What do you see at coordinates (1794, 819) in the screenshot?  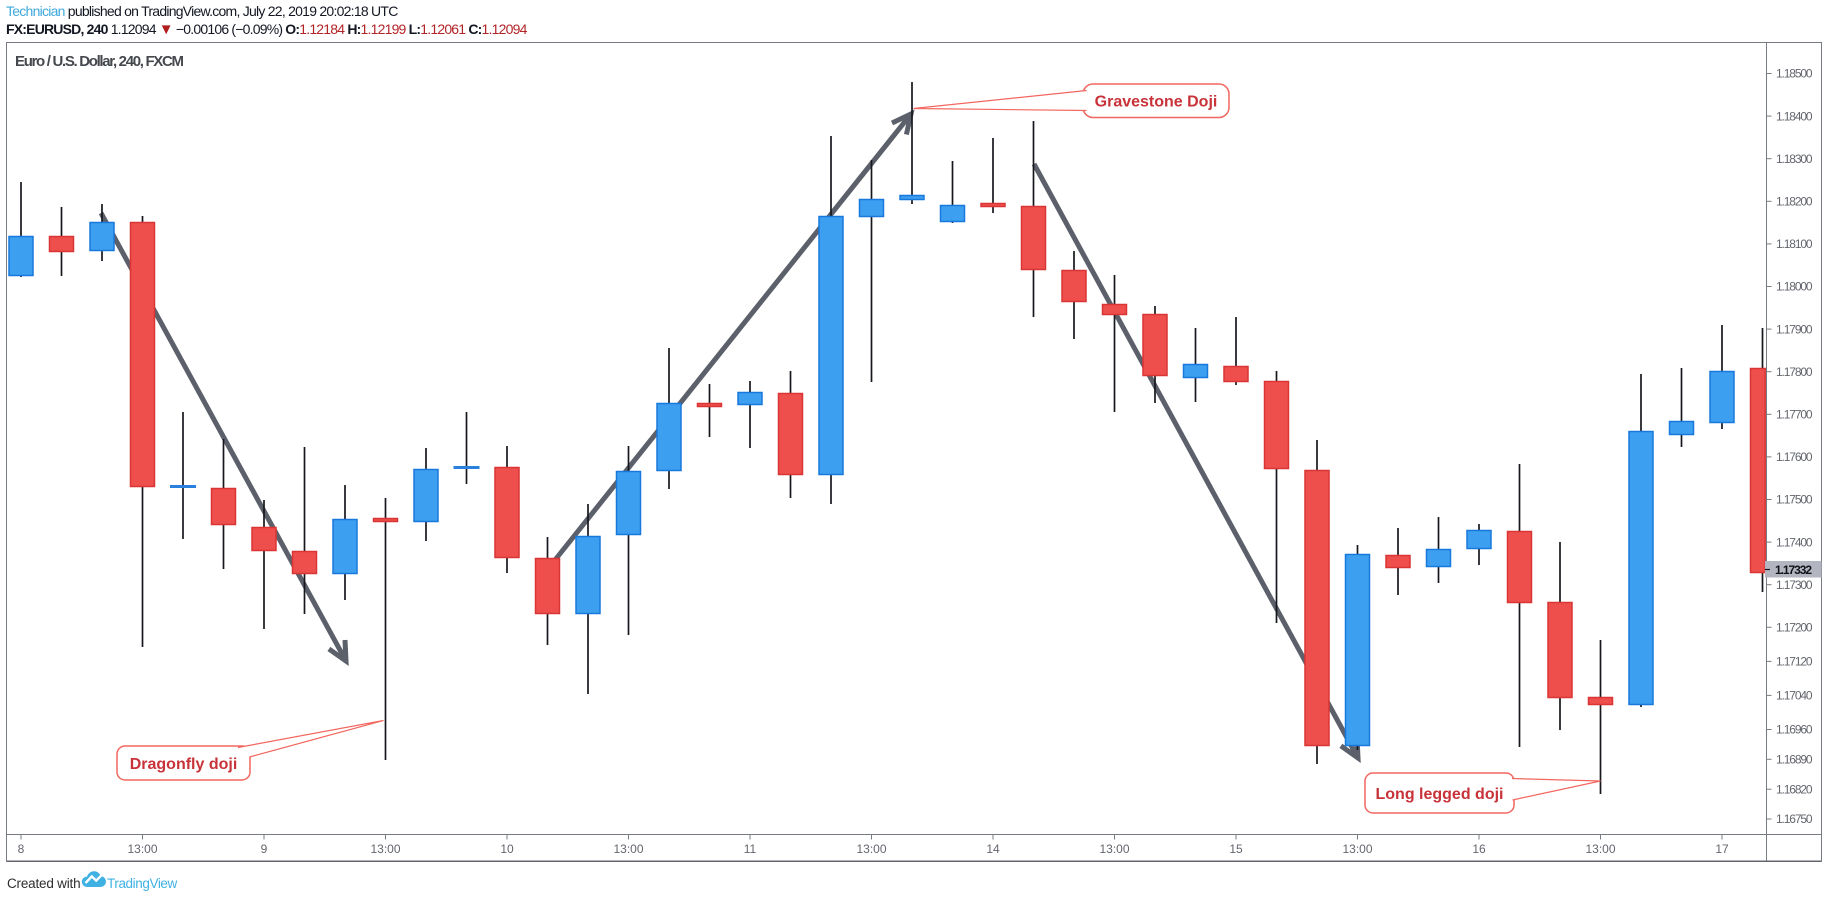 I see `svg-text: 1.16750` at bounding box center [1794, 819].